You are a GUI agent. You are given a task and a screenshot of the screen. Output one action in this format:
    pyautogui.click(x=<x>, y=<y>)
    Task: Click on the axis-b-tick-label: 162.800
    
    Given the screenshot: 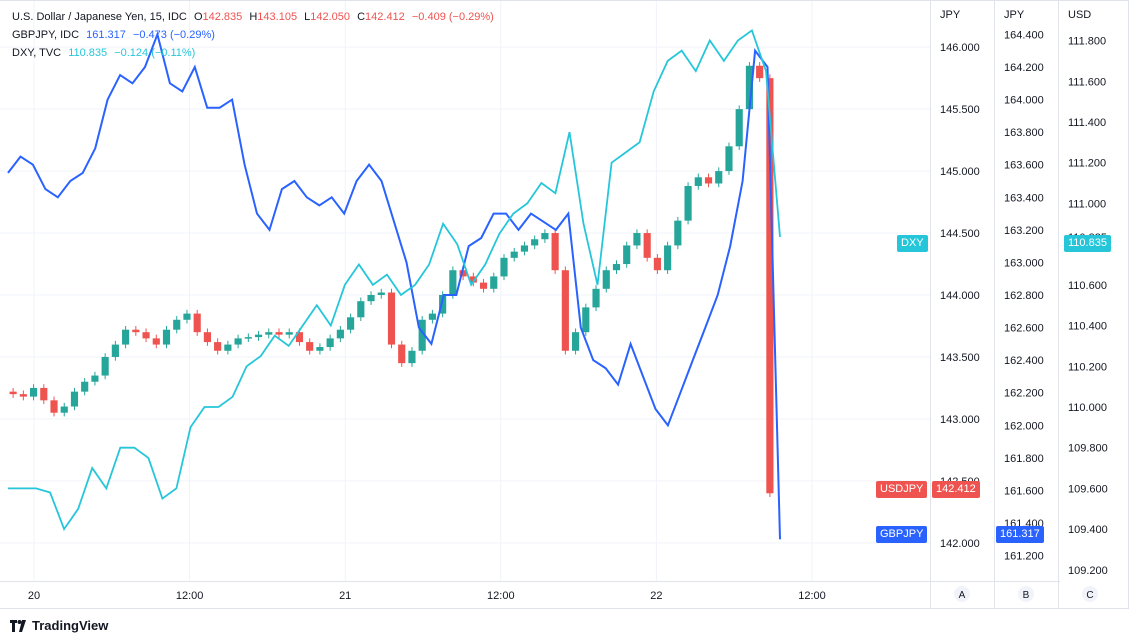 What is the action you would take?
    pyautogui.click(x=1024, y=296)
    